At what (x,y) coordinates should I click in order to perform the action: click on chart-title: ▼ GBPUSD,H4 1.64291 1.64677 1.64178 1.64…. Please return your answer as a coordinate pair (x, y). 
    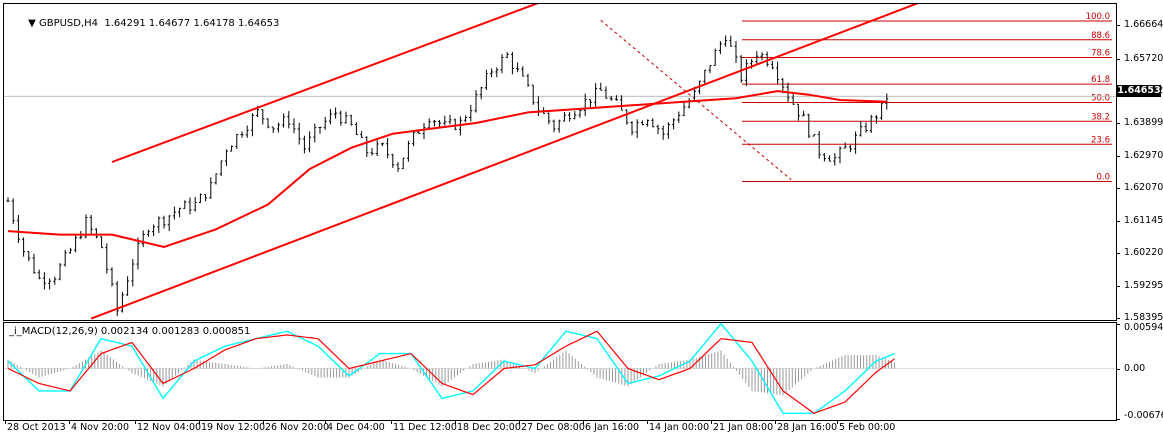
    Looking at the image, I should click on (154, 23).